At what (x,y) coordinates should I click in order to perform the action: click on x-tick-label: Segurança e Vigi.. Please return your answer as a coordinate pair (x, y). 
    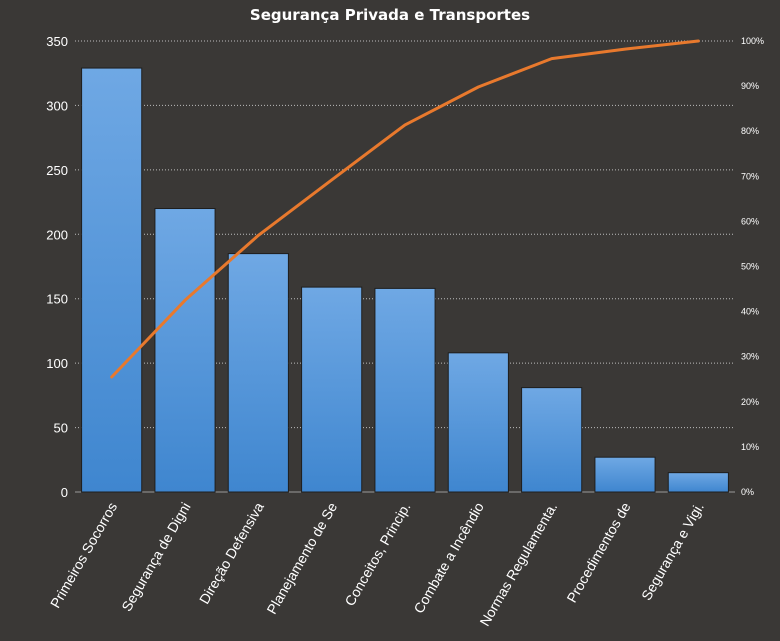
    Looking at the image, I should click on (672, 551).